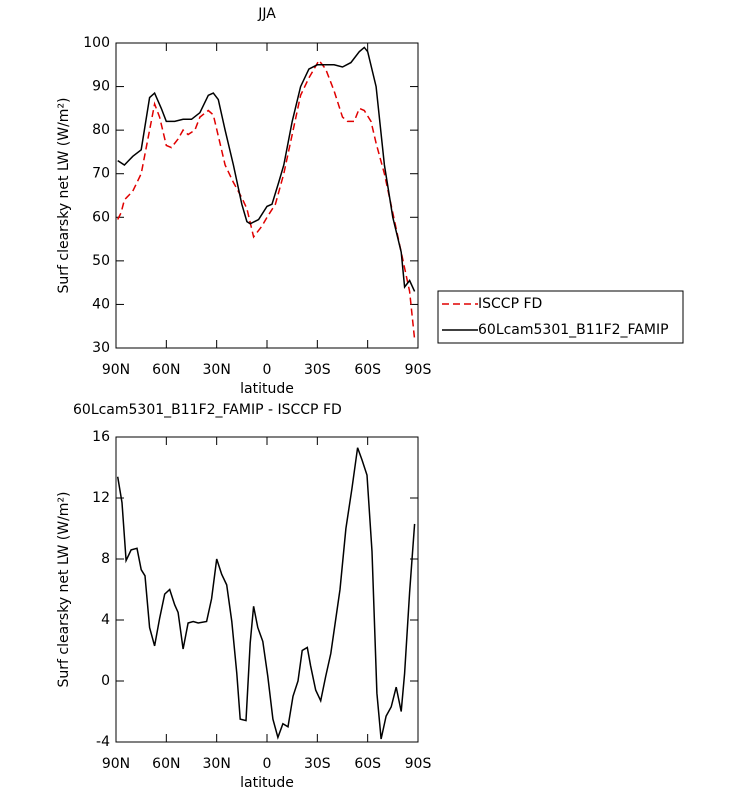 The width and height of the screenshot is (733, 800). Describe the element at coordinates (510, 304) in the screenshot. I see `legend-label: ISCCP FD` at that location.